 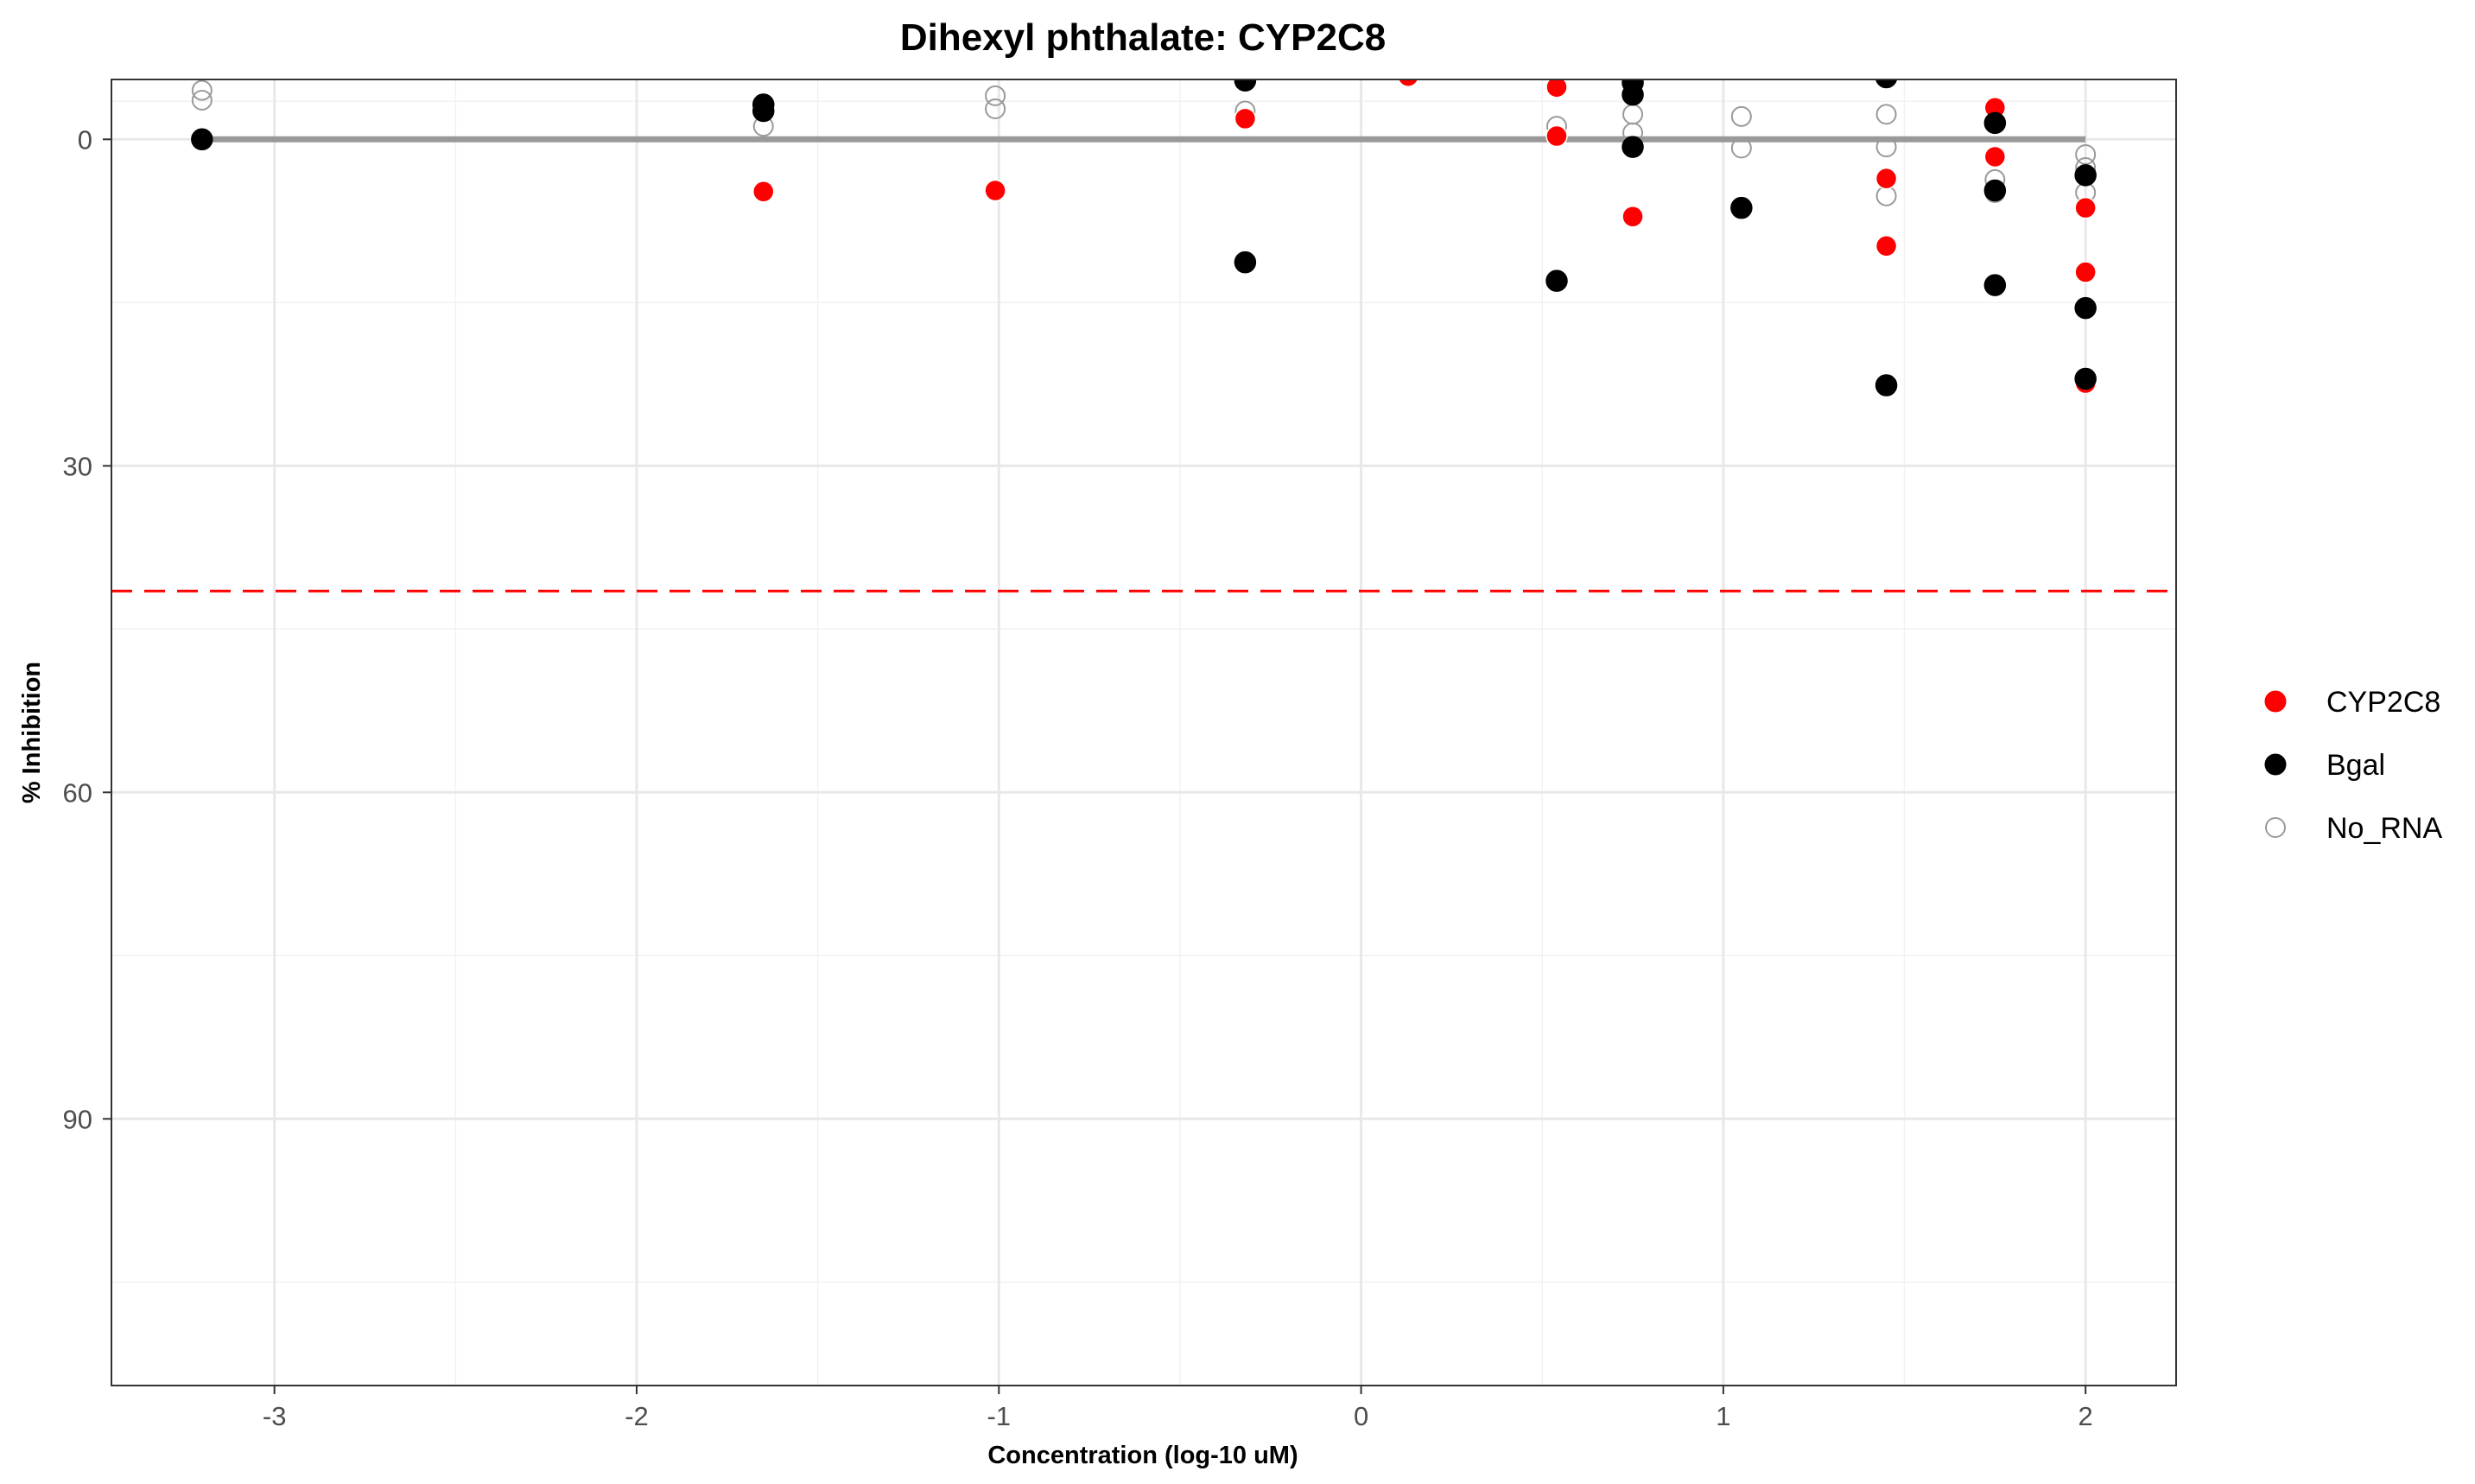 What do you see at coordinates (32, 732) in the screenshot?
I see `y-axis-title: % Inhibition` at bounding box center [32, 732].